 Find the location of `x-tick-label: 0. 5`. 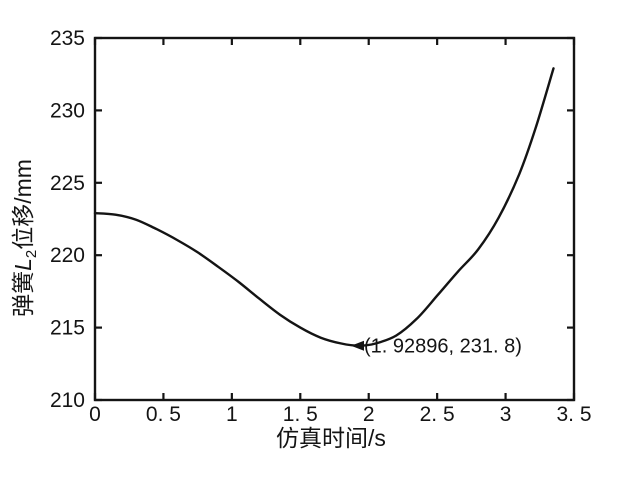

x-tick-label: 0. 5 is located at coordinates (163, 414).